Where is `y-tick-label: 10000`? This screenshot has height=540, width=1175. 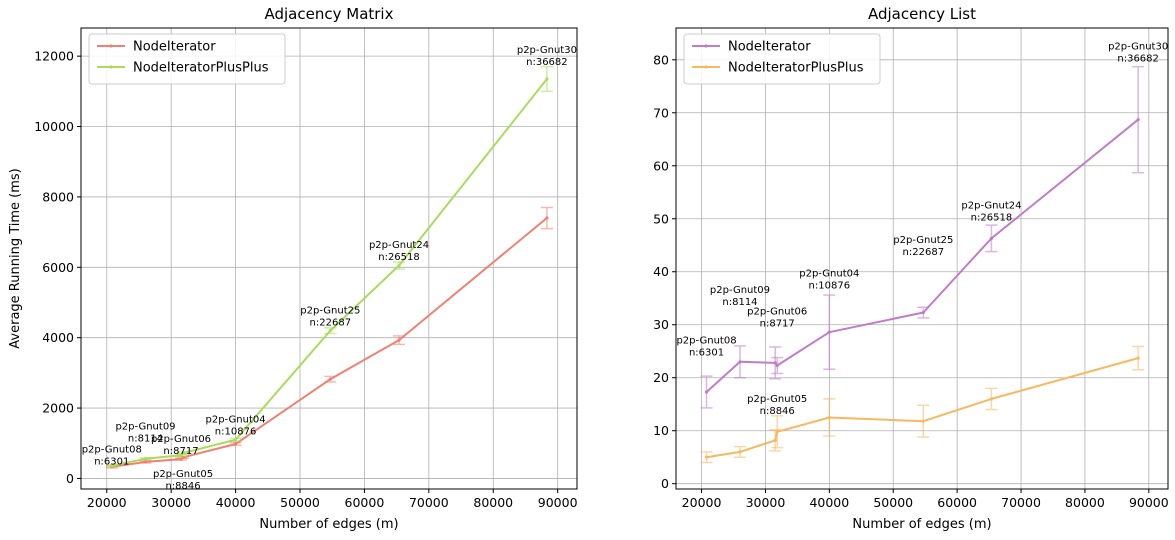 y-tick-label: 10000 is located at coordinates (54, 126).